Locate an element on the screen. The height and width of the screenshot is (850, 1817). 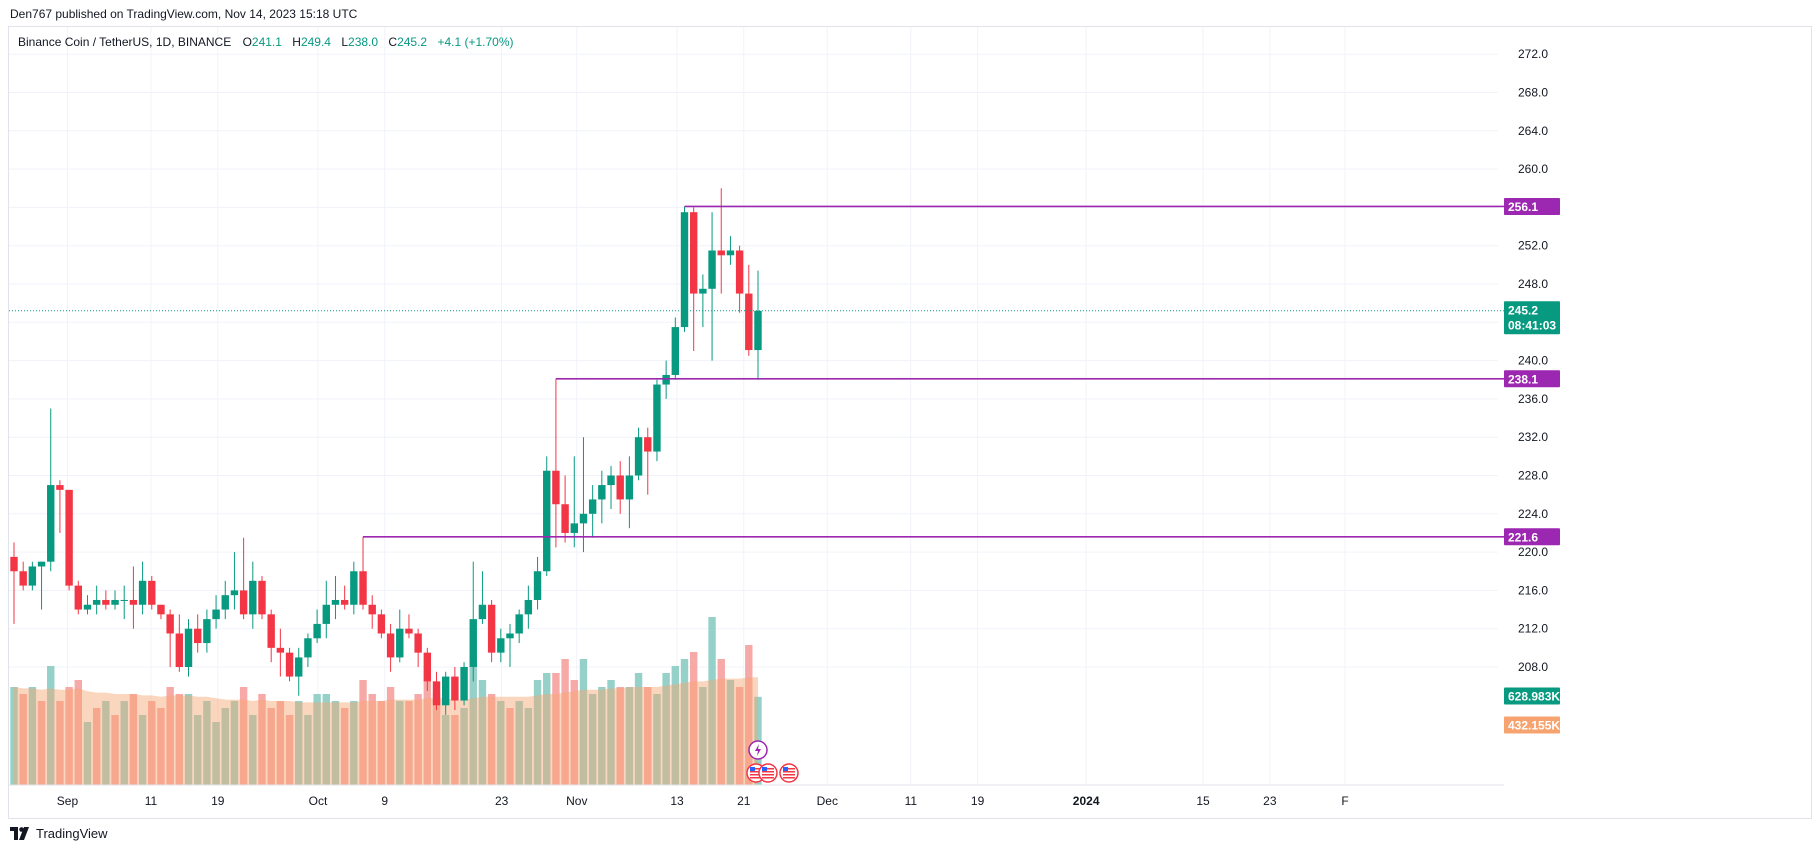
price-tick-label: 232.0 is located at coordinates (1533, 437).